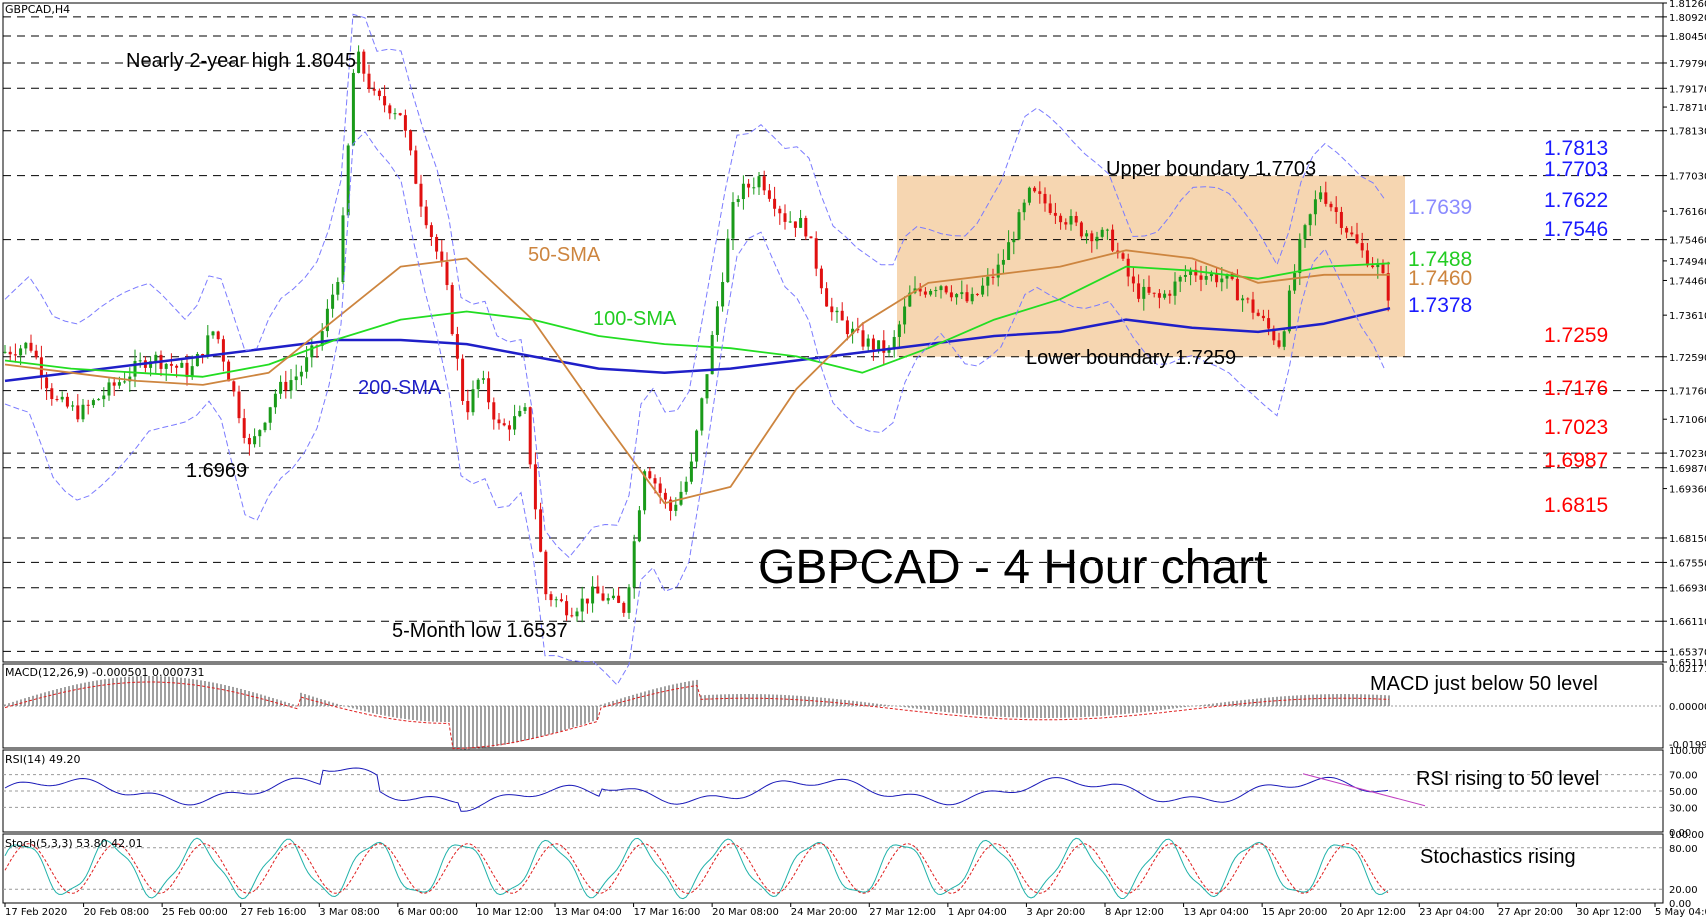  I want to click on time-tick-label: 3 Mar 08:00, so click(349, 912).